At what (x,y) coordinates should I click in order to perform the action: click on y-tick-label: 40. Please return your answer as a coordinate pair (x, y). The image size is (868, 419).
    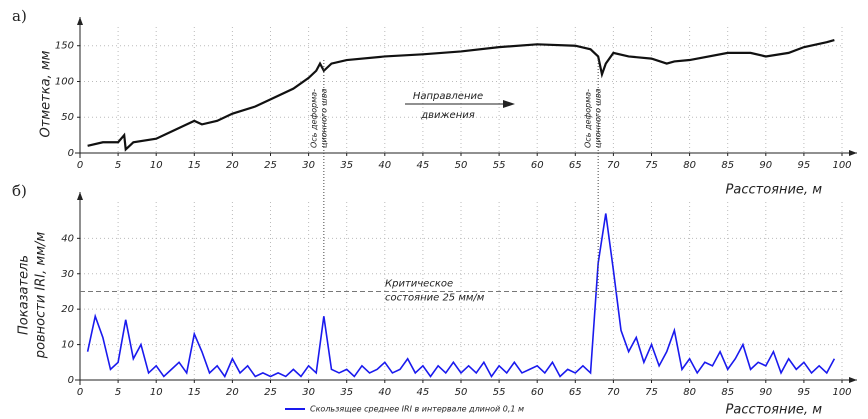
    Looking at the image, I should click on (67, 238).